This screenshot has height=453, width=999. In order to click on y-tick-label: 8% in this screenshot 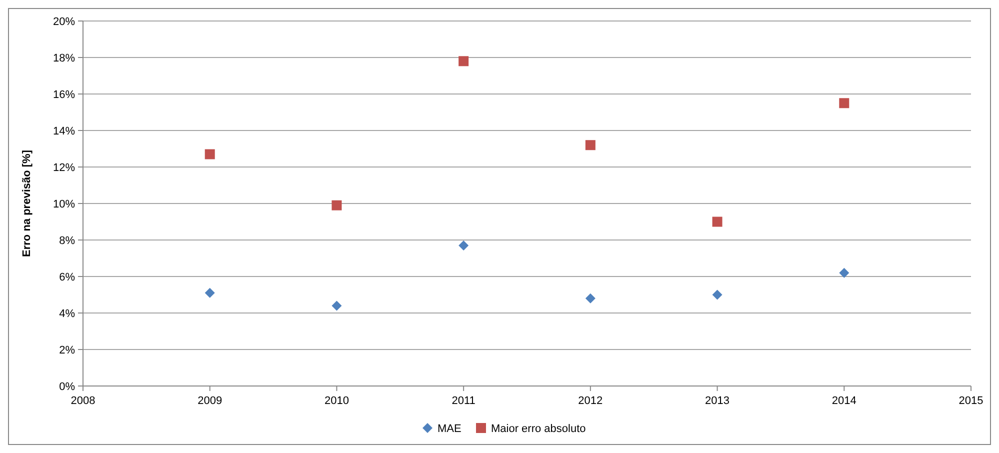, I will do `click(67, 240)`.